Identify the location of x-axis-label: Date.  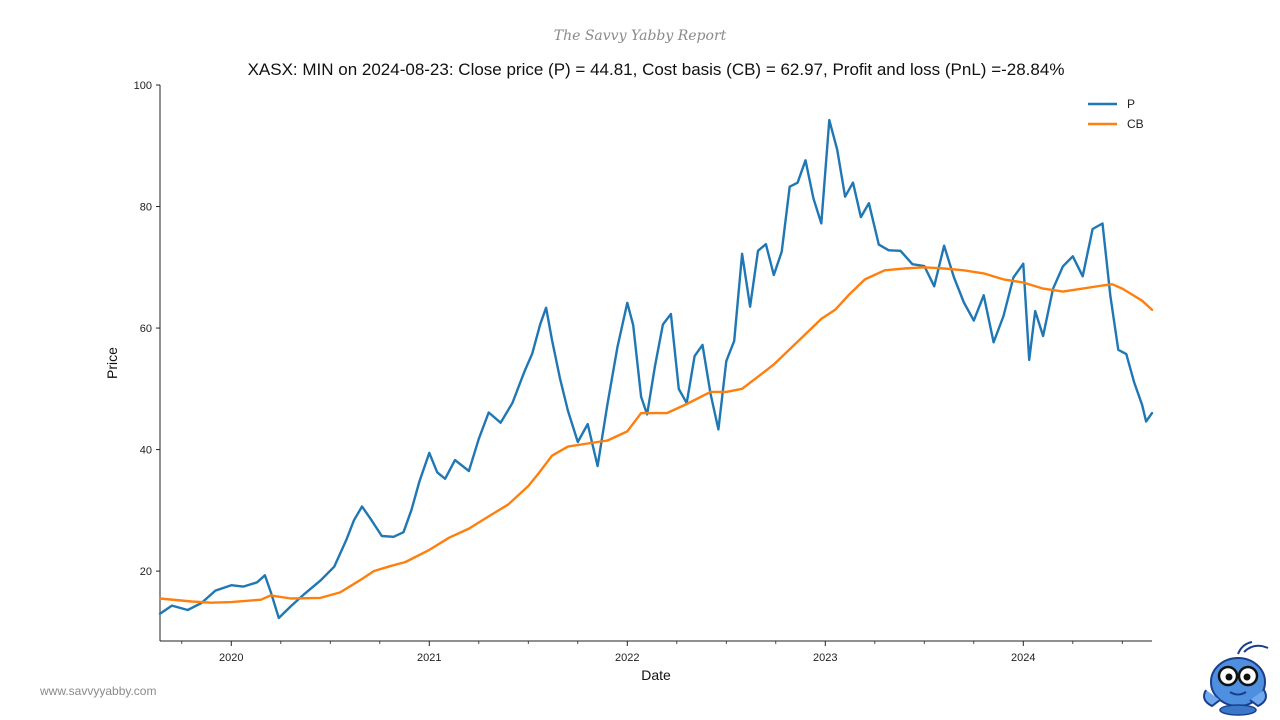
(656, 675).